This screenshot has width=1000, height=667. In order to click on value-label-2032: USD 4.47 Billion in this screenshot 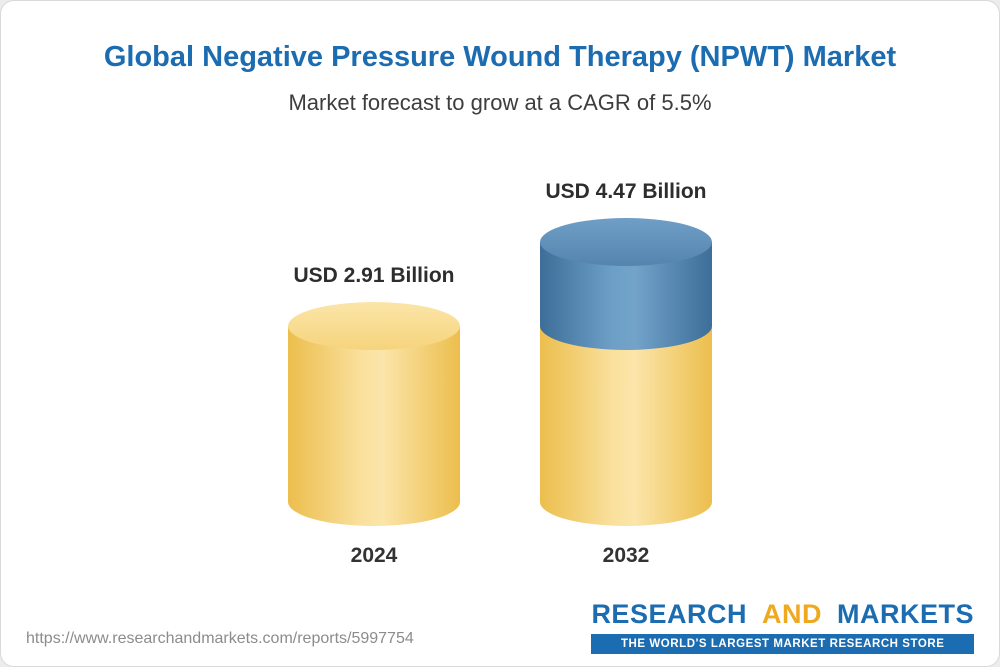, I will do `click(626, 191)`.